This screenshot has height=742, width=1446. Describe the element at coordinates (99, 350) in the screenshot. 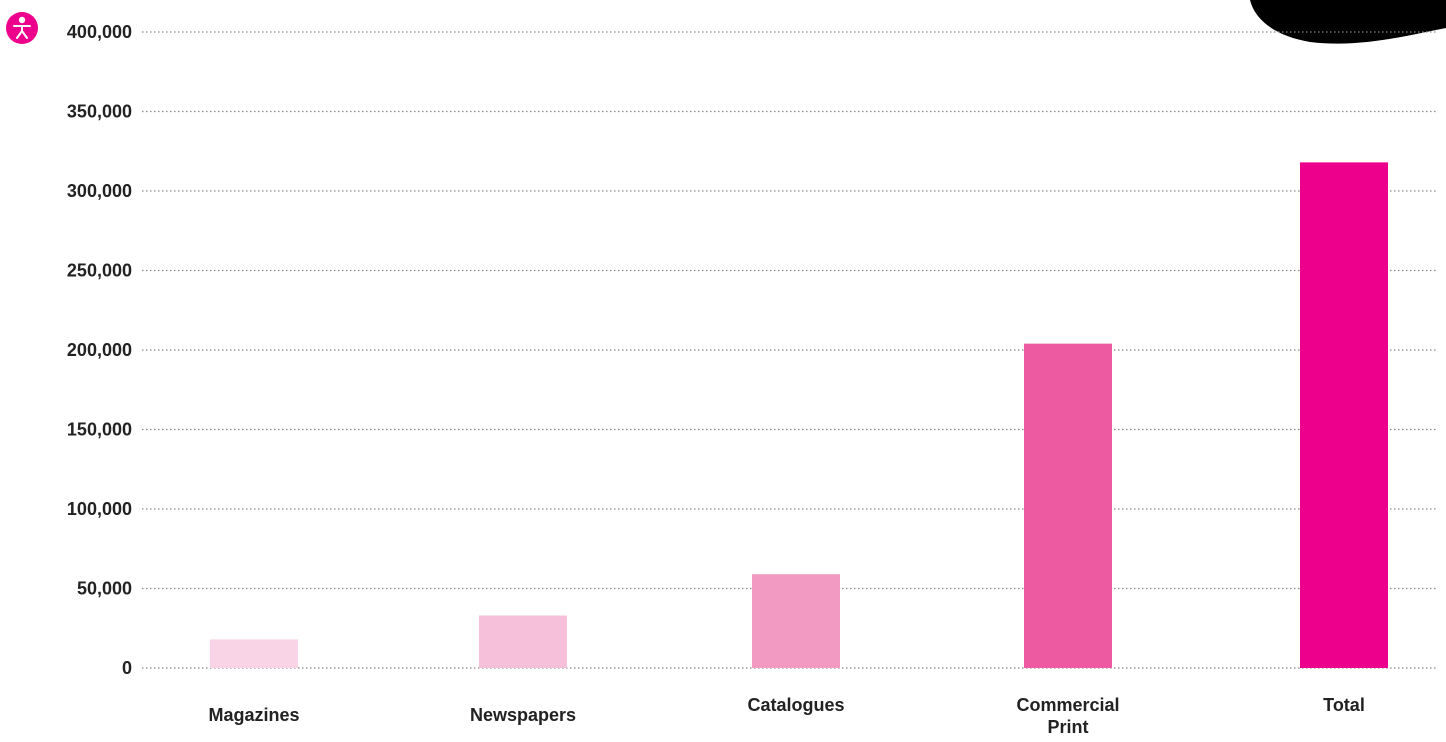

I see `y-tick-label: 200,000` at that location.